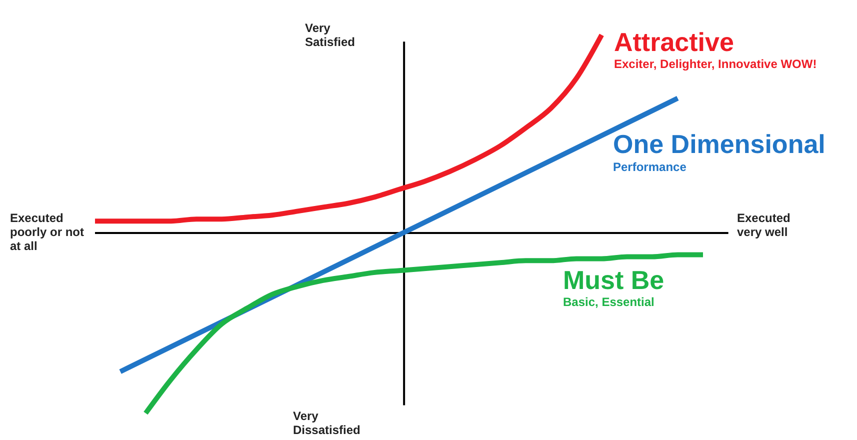  What do you see at coordinates (764, 225) in the screenshot?
I see `text: Executed very well` at bounding box center [764, 225].